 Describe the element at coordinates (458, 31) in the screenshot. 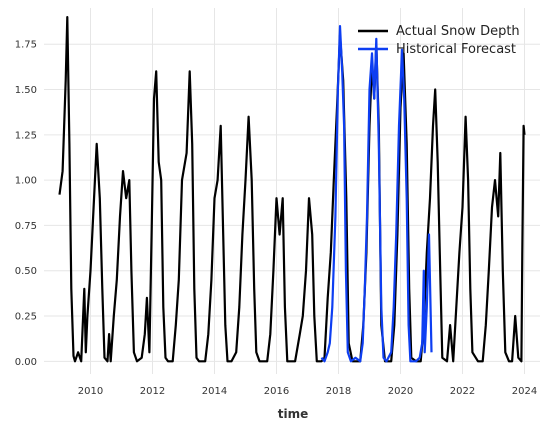

I see `legend-label-actual: Actual Snow Depth` at that location.